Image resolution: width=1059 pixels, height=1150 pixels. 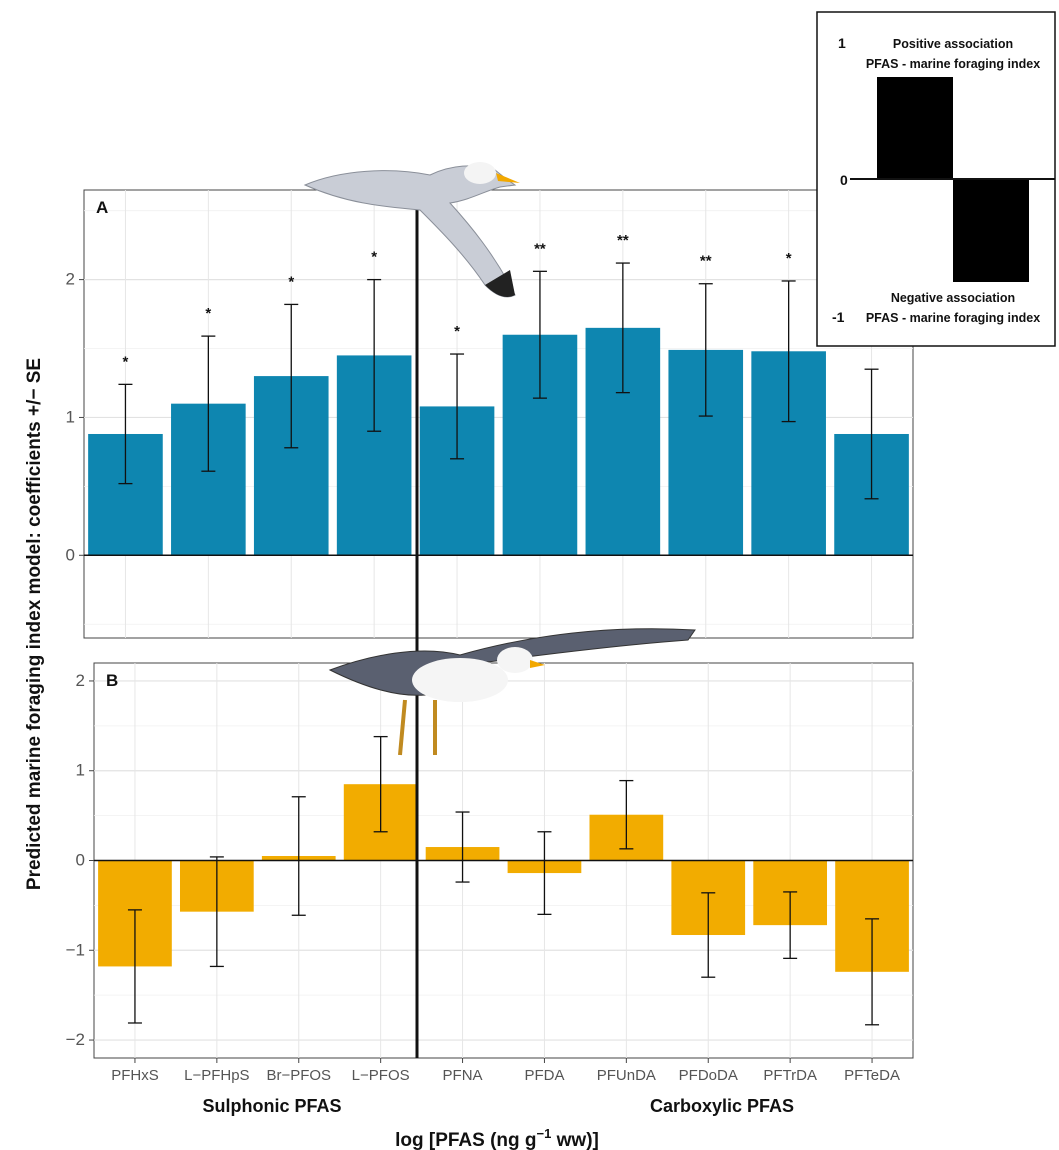 What do you see at coordinates (626, 1075) in the screenshot?
I see `x-tick-label: PFUnDA` at bounding box center [626, 1075].